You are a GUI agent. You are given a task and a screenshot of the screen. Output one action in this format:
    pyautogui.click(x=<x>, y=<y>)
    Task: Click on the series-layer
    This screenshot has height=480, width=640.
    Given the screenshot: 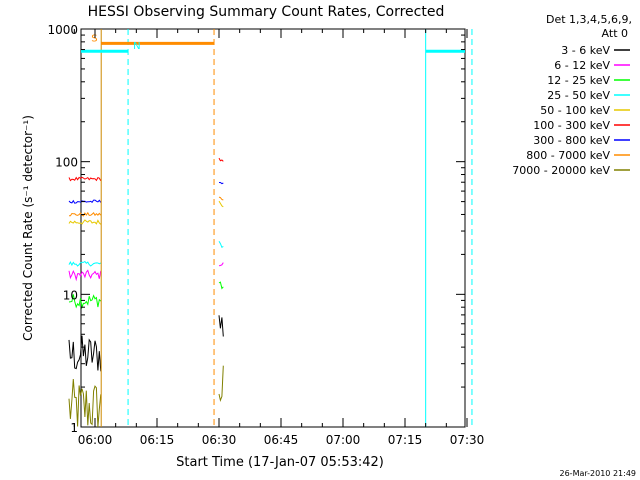 What is the action you would take?
    pyautogui.click(x=146, y=292)
    